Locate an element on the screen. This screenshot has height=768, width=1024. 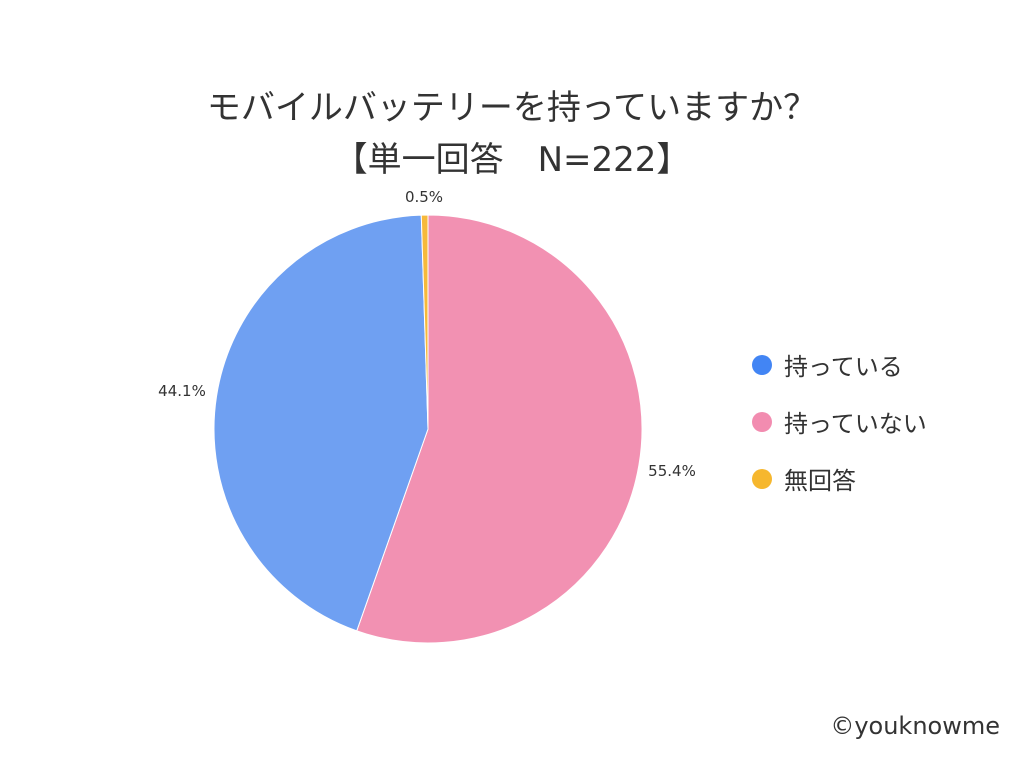
legend-item: 持っていない is located at coordinates (839, 421).